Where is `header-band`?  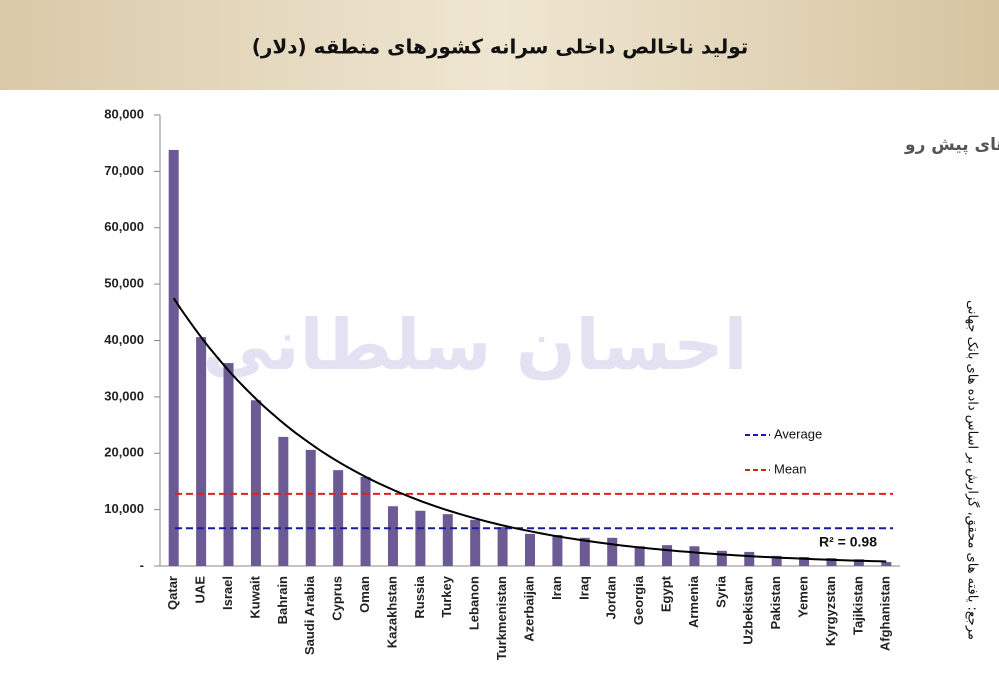 header-band is located at coordinates (499, 45).